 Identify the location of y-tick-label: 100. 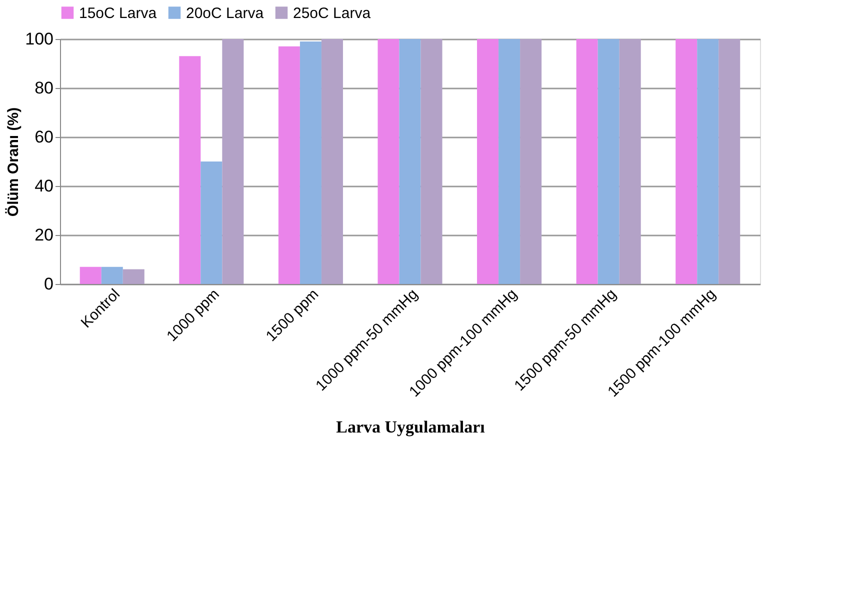
(39, 39).